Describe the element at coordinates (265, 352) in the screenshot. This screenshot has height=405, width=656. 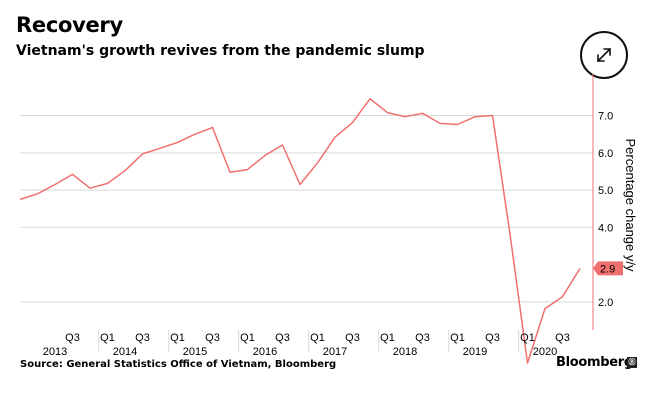
I see `x-year-label: 2016` at that location.